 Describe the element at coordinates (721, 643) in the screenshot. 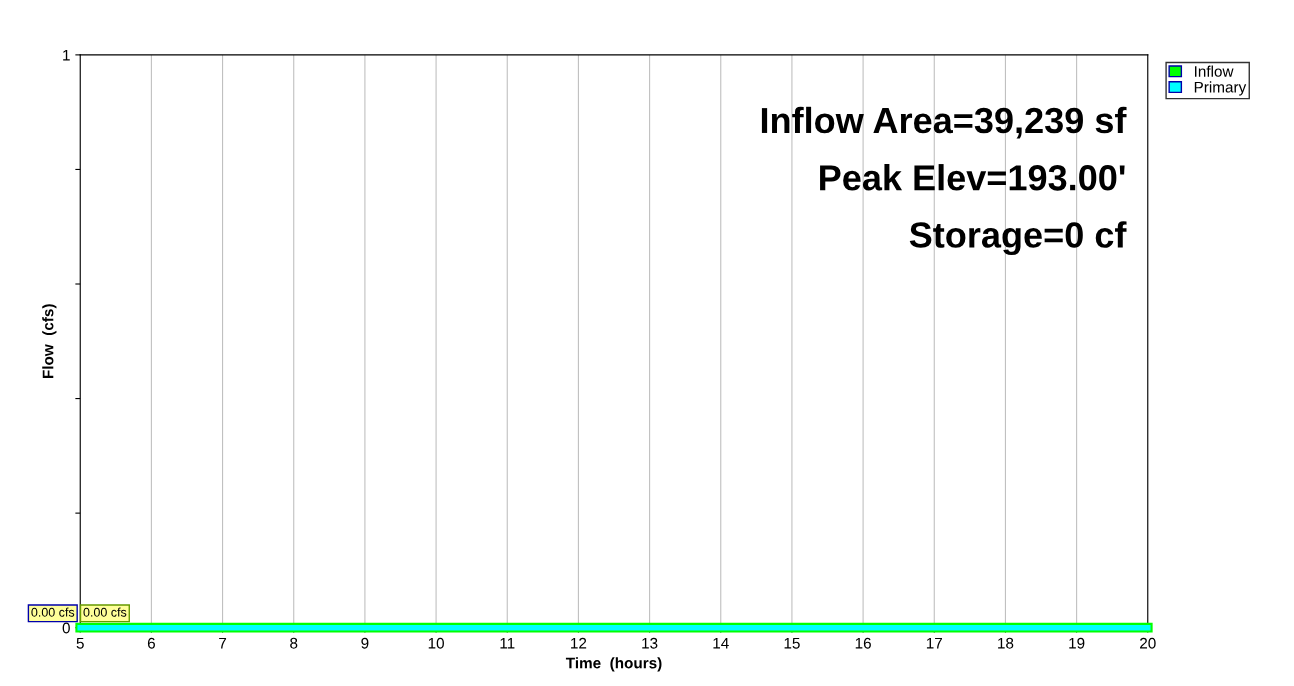

I see `x-tick-label: 14` at that location.